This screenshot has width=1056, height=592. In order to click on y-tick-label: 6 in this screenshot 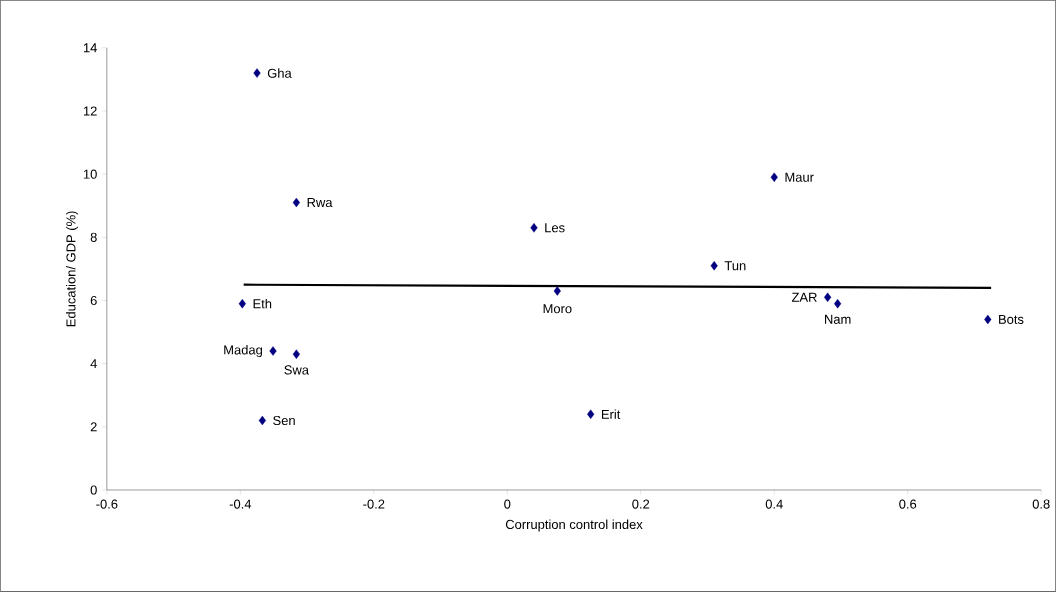, I will do `click(93, 300)`.